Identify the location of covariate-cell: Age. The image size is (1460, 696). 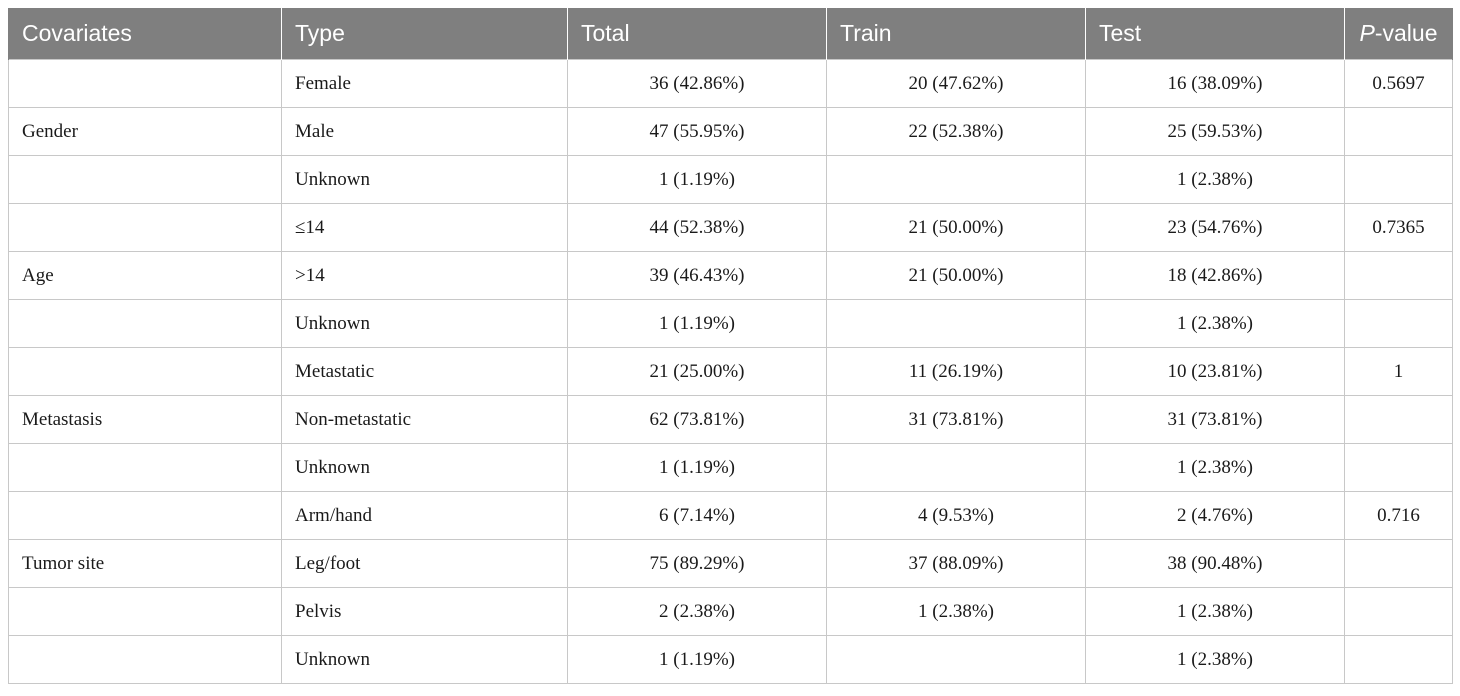
(145, 275).